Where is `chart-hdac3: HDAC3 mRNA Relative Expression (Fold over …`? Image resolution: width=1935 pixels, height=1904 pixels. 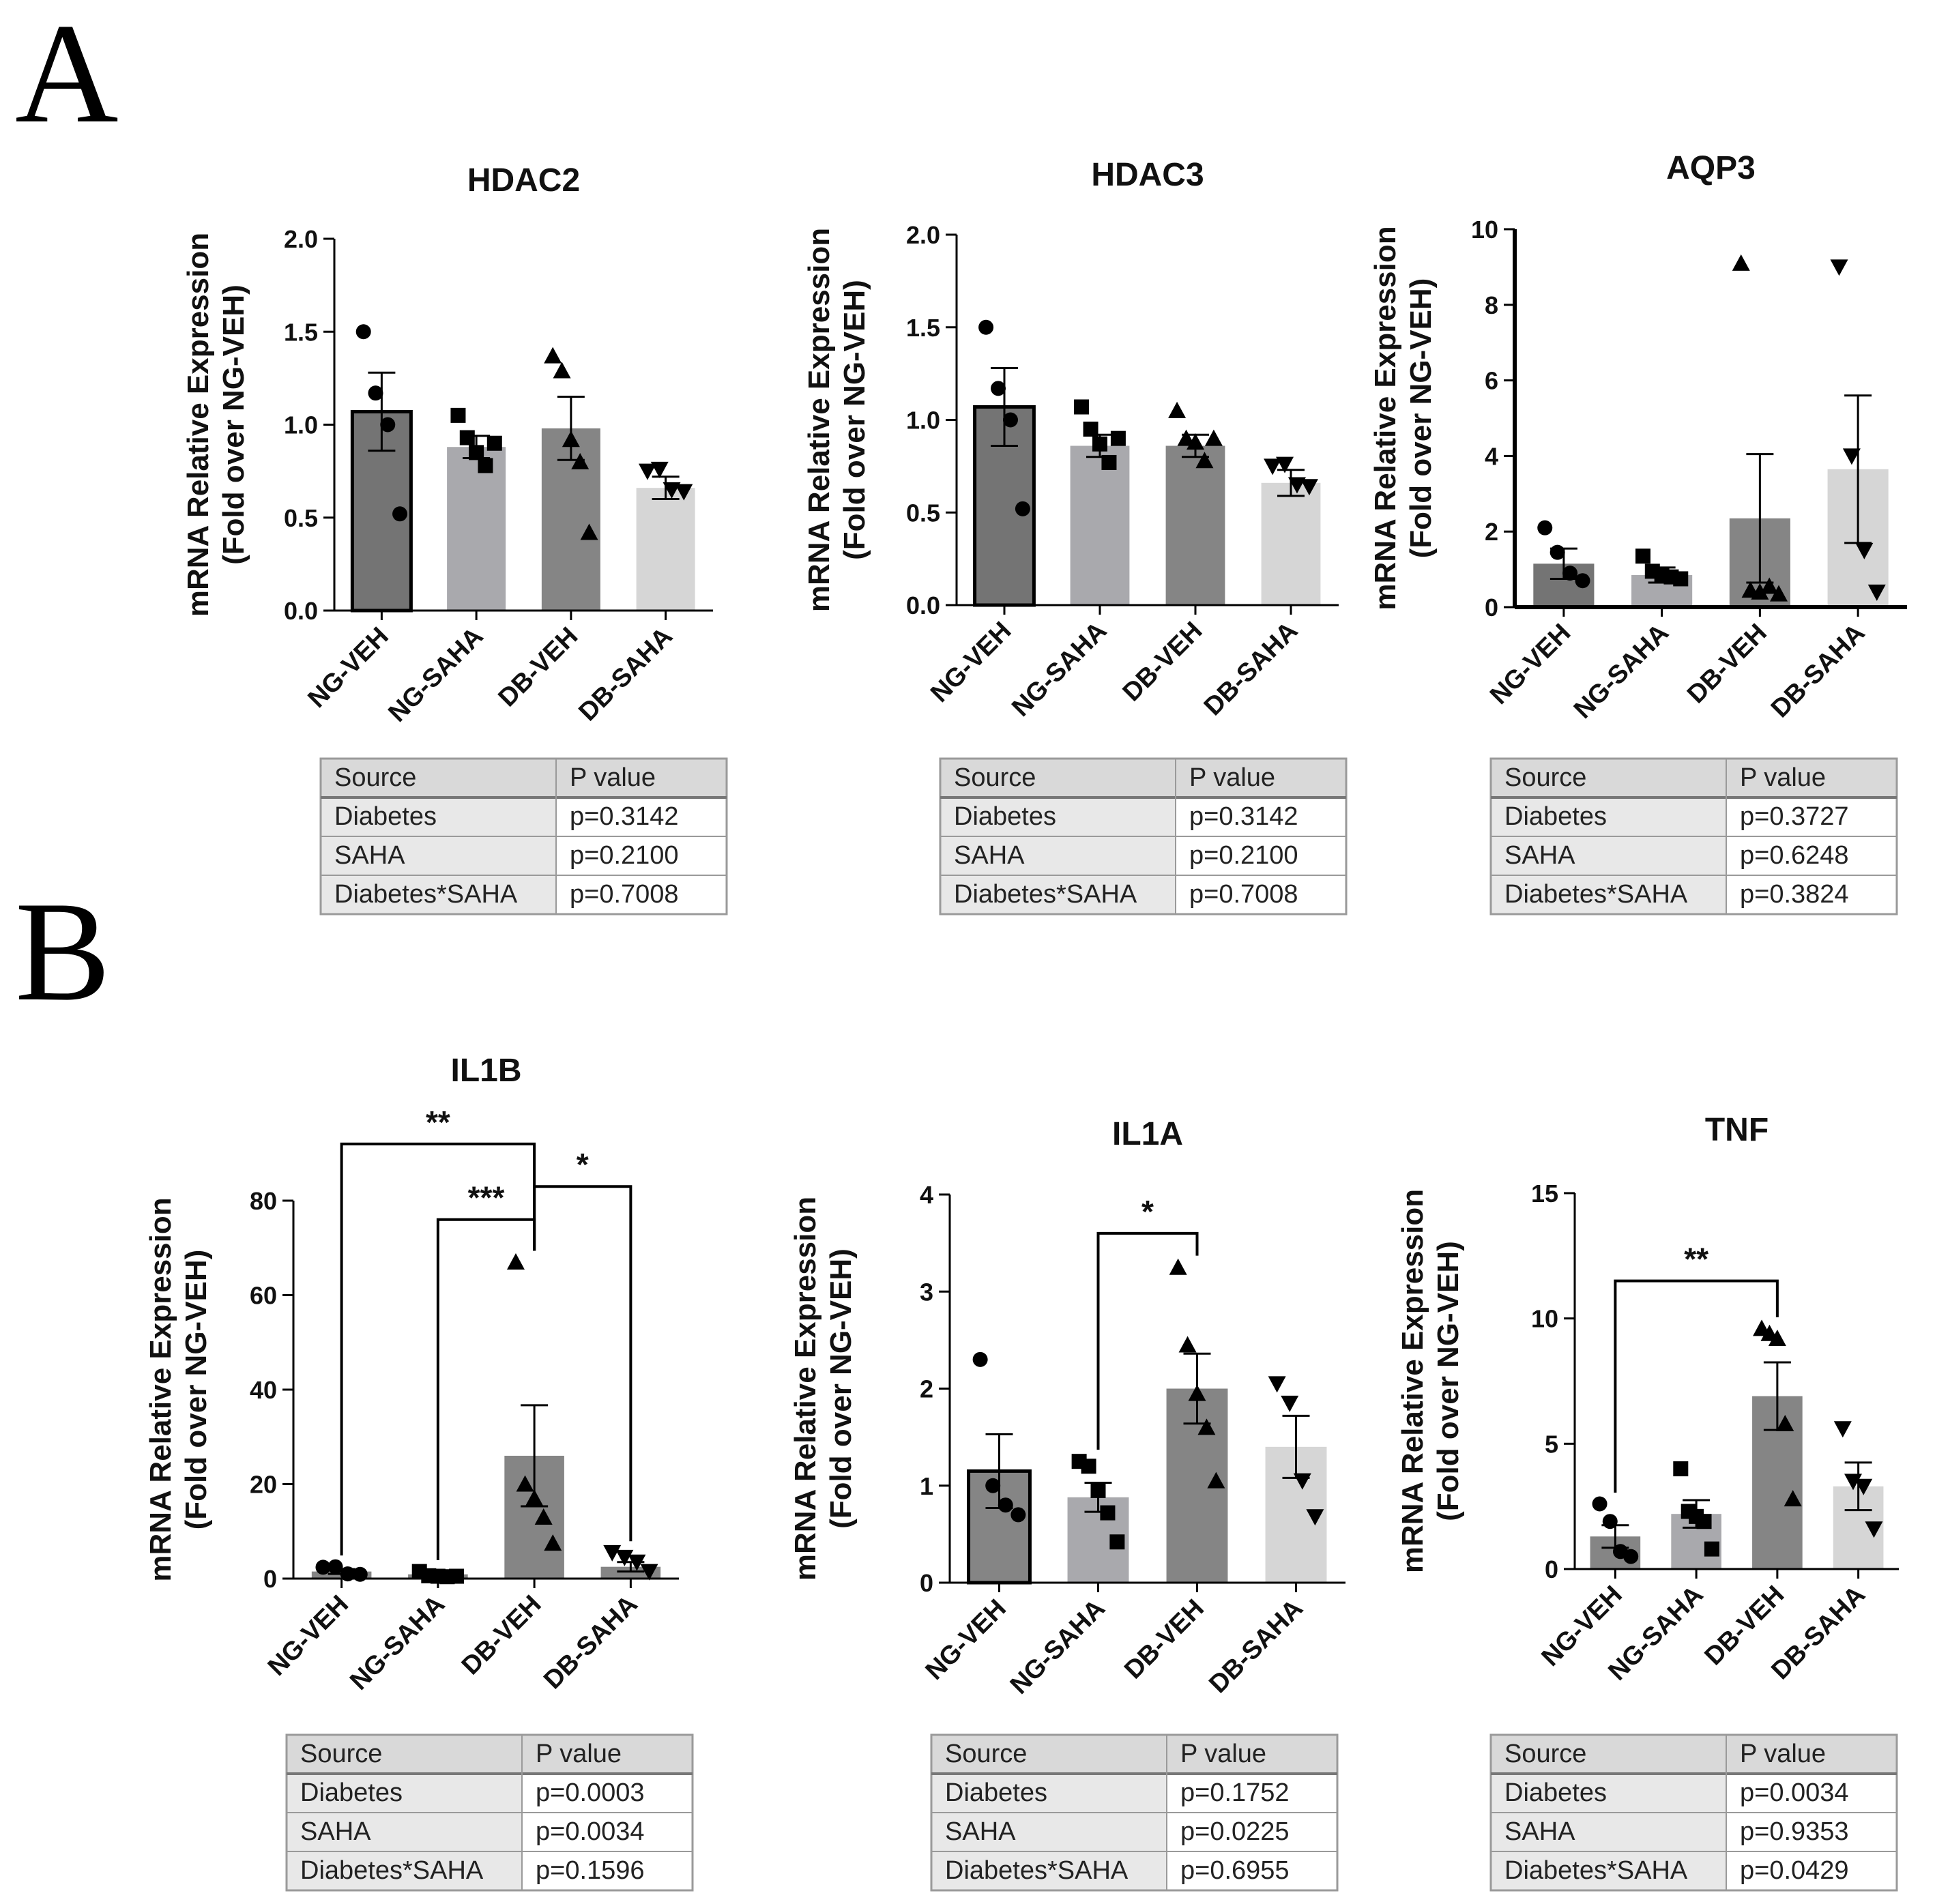
chart-hdac3: HDAC3 mRNA Relative Expression (Fold over … is located at coordinates (1075, 536).